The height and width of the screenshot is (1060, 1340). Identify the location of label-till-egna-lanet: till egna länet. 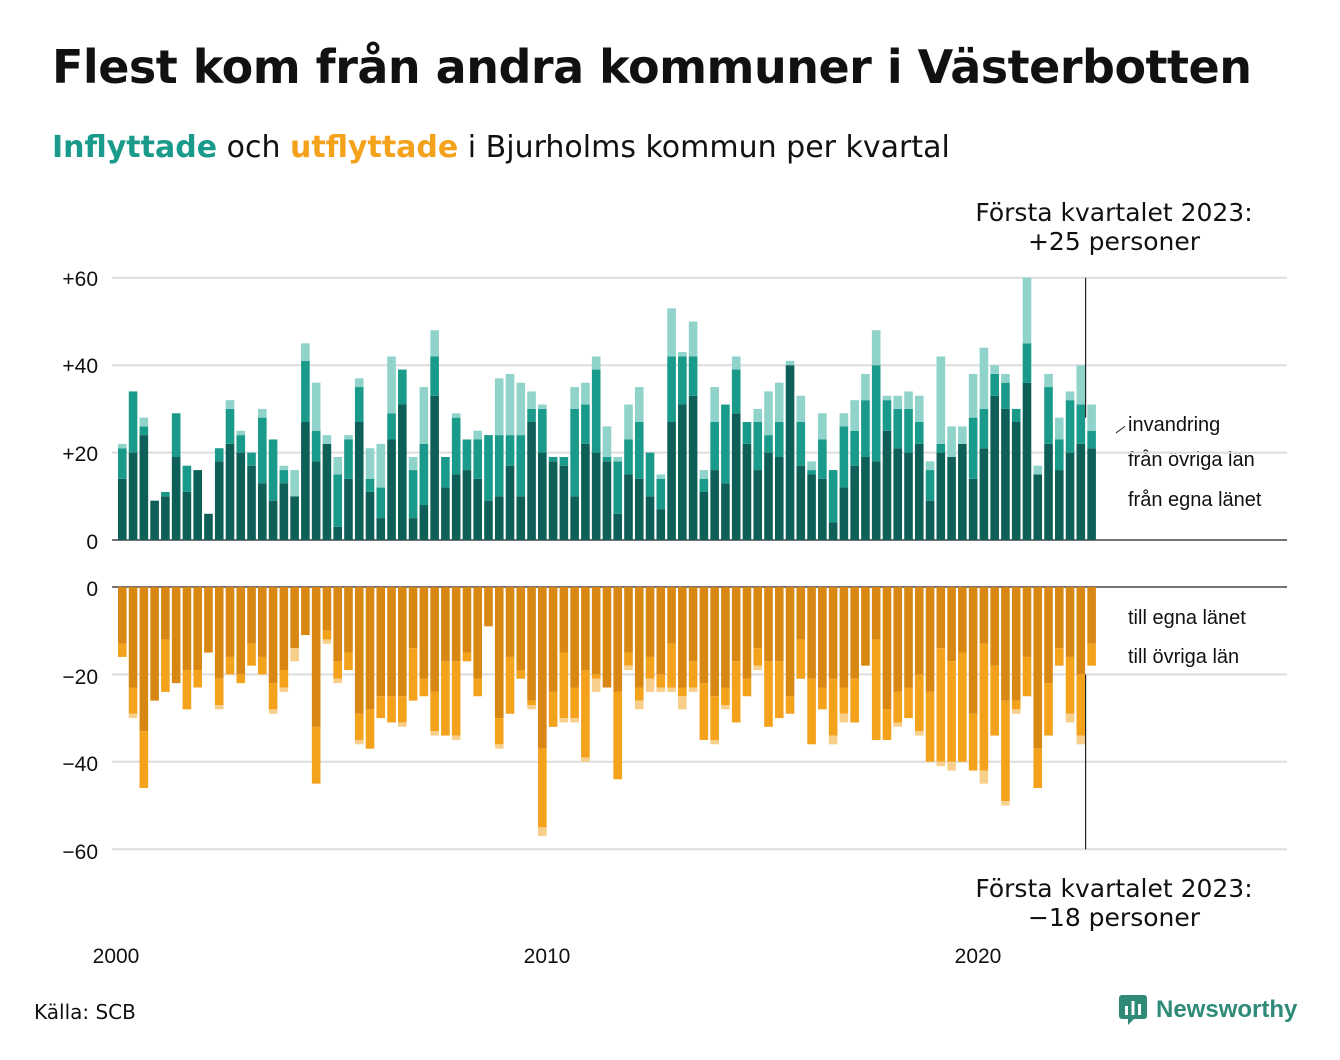
(1187, 618).